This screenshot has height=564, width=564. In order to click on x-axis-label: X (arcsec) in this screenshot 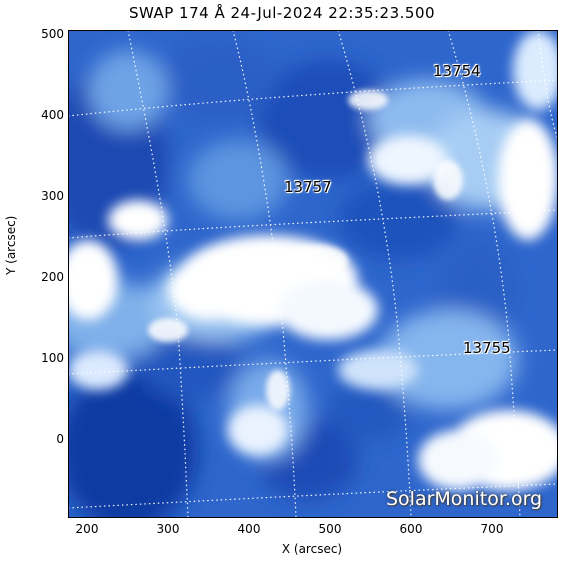, I will do `click(312, 549)`.